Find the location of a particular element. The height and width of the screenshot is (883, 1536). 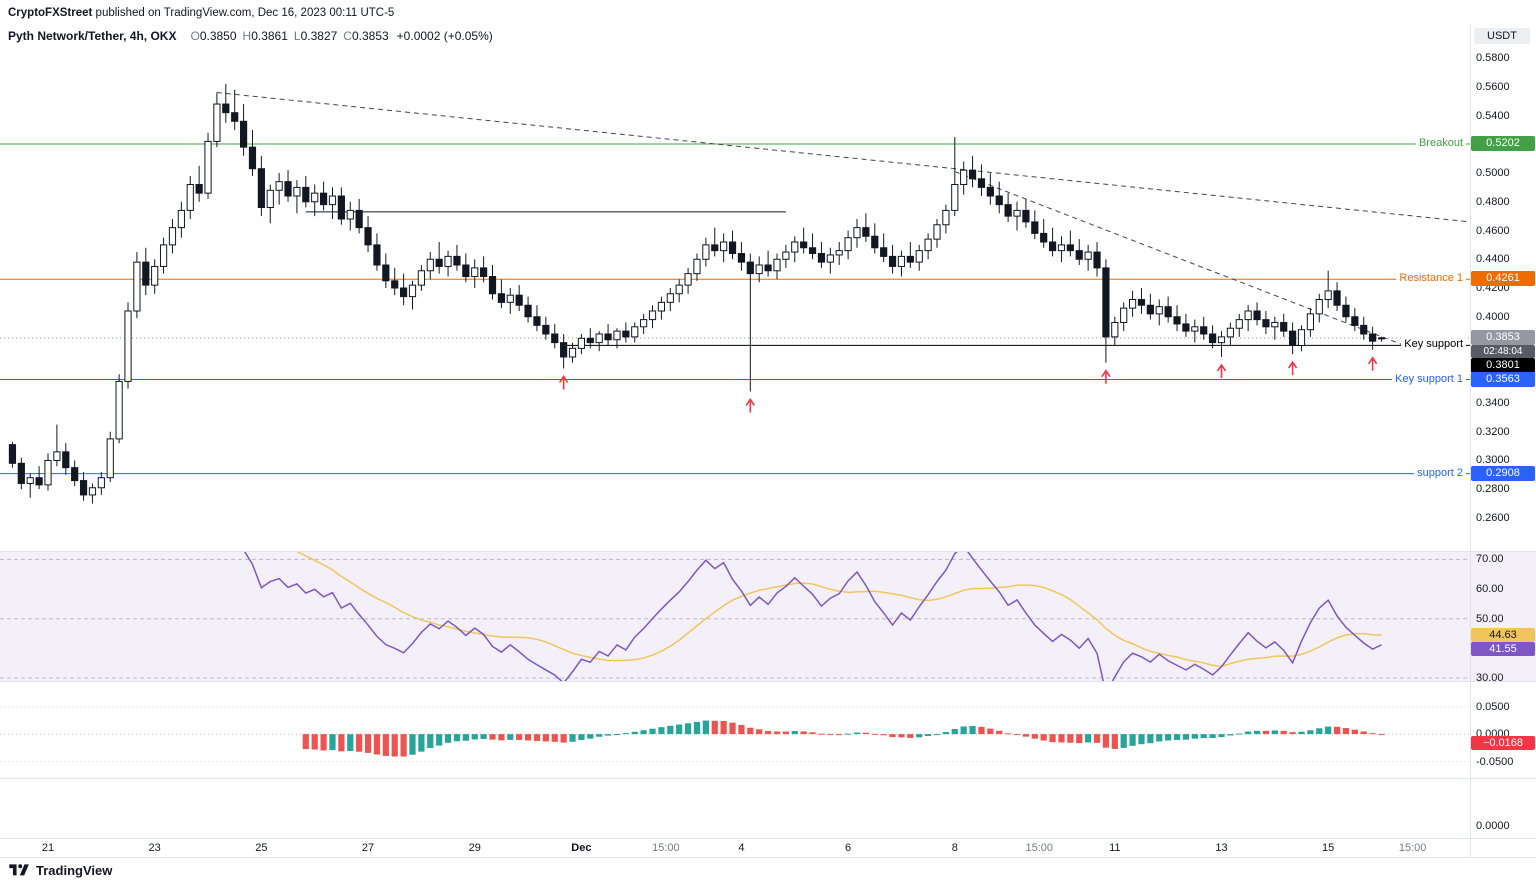

time-label: 21 is located at coordinates (48, 848).